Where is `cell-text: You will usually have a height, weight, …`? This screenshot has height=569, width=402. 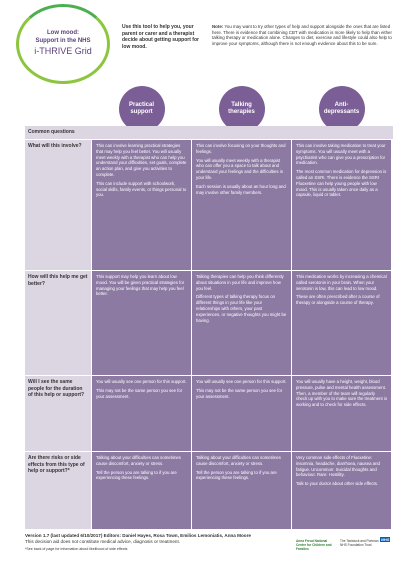 cell-text: You will usually have a height, weight, … is located at coordinates (341, 393).